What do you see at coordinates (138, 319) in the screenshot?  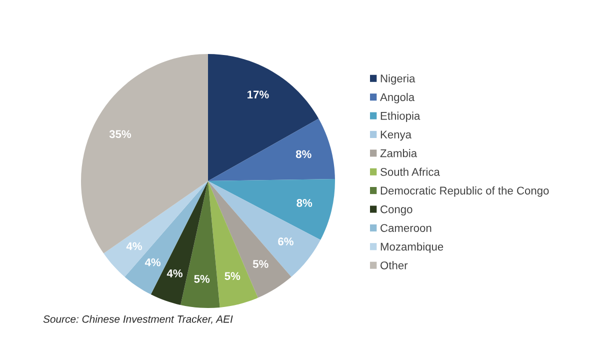 I see `source-note: Source: Chinese Investment Tracker, AEI` at bounding box center [138, 319].